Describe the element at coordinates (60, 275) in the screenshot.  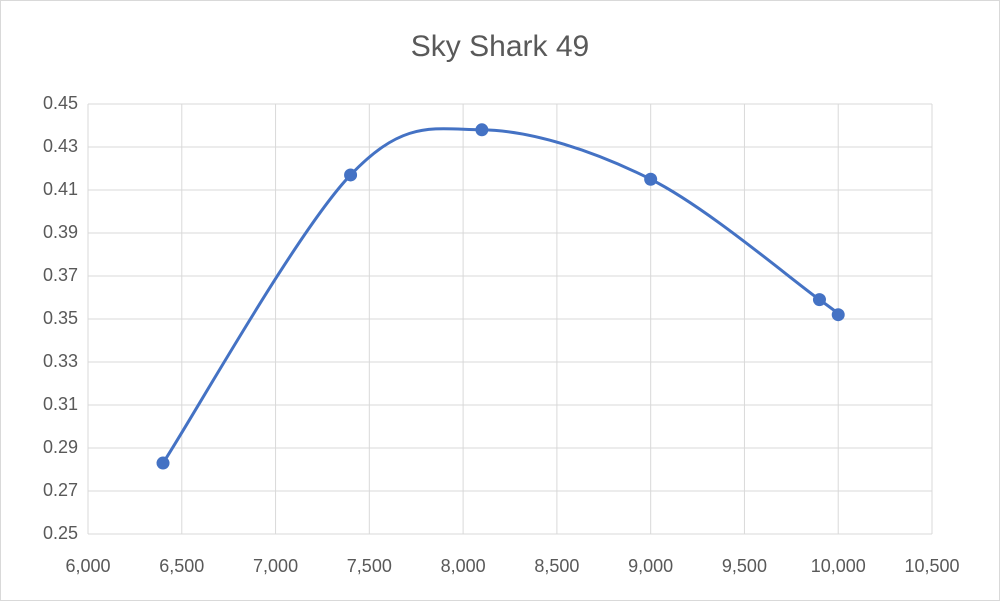
I see `y-tick-label: 0.37` at that location.